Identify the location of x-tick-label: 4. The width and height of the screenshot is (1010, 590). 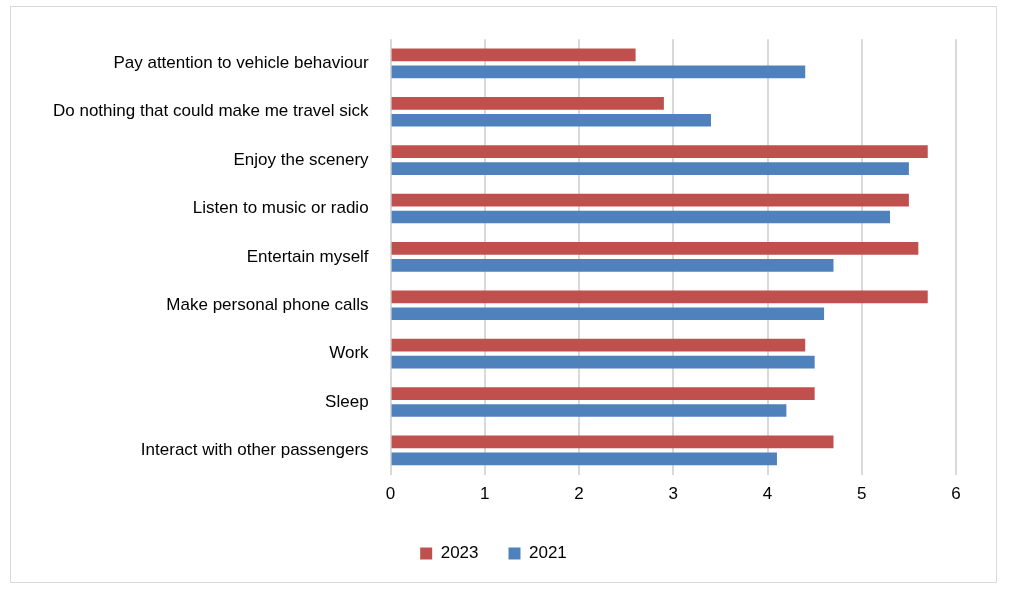
(767, 494).